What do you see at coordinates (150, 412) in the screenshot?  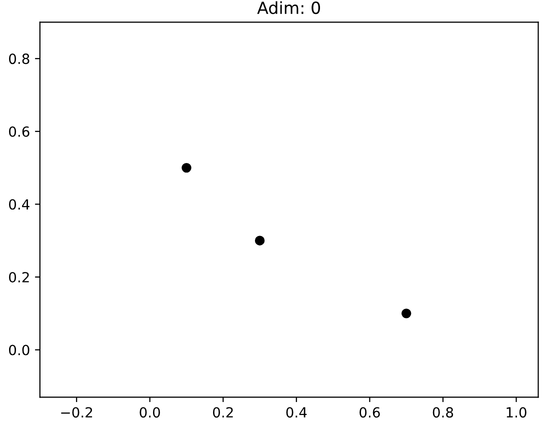 I see `x-tick-label: 0.0` at bounding box center [150, 412].